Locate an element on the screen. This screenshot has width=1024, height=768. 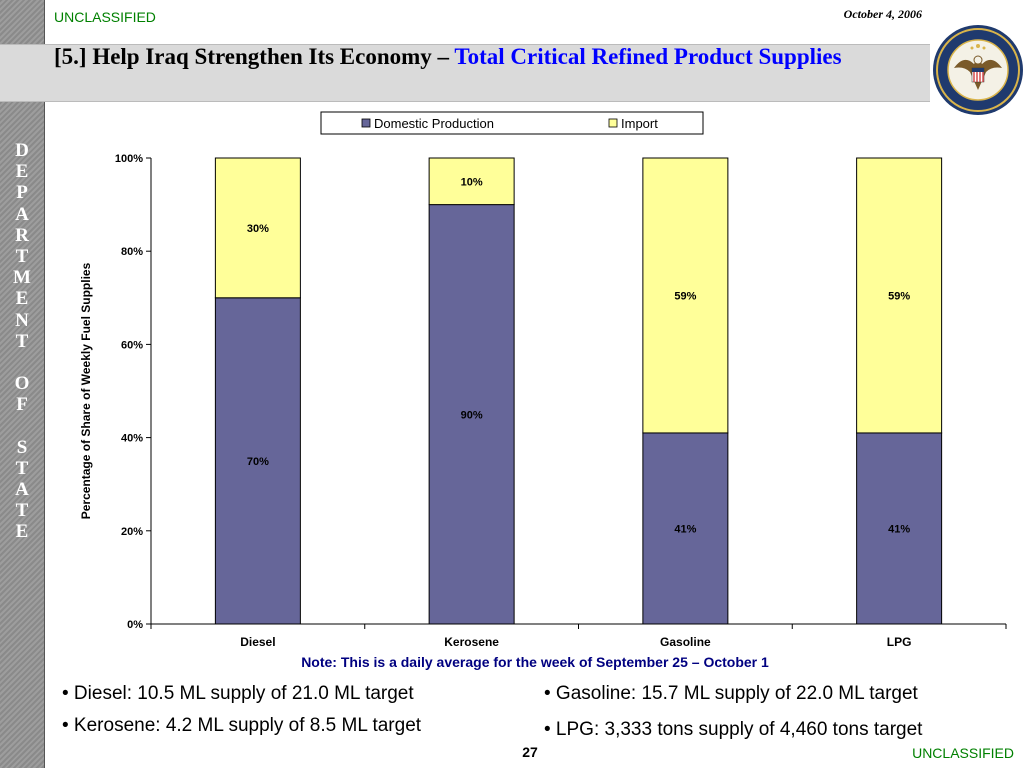
sidebar-letter: P is located at coordinates (22, 193).